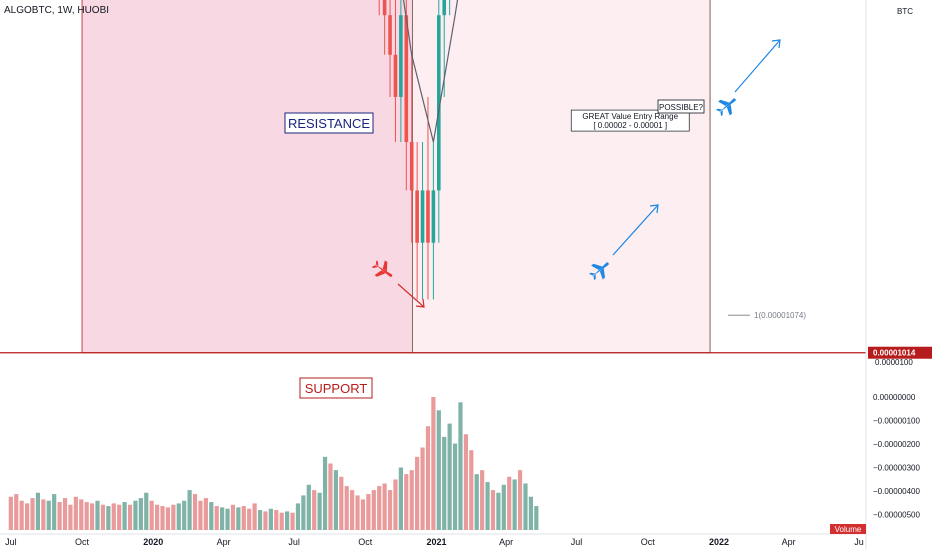  What do you see at coordinates (905, 11) in the screenshot?
I see `currency-label: BTC` at bounding box center [905, 11].